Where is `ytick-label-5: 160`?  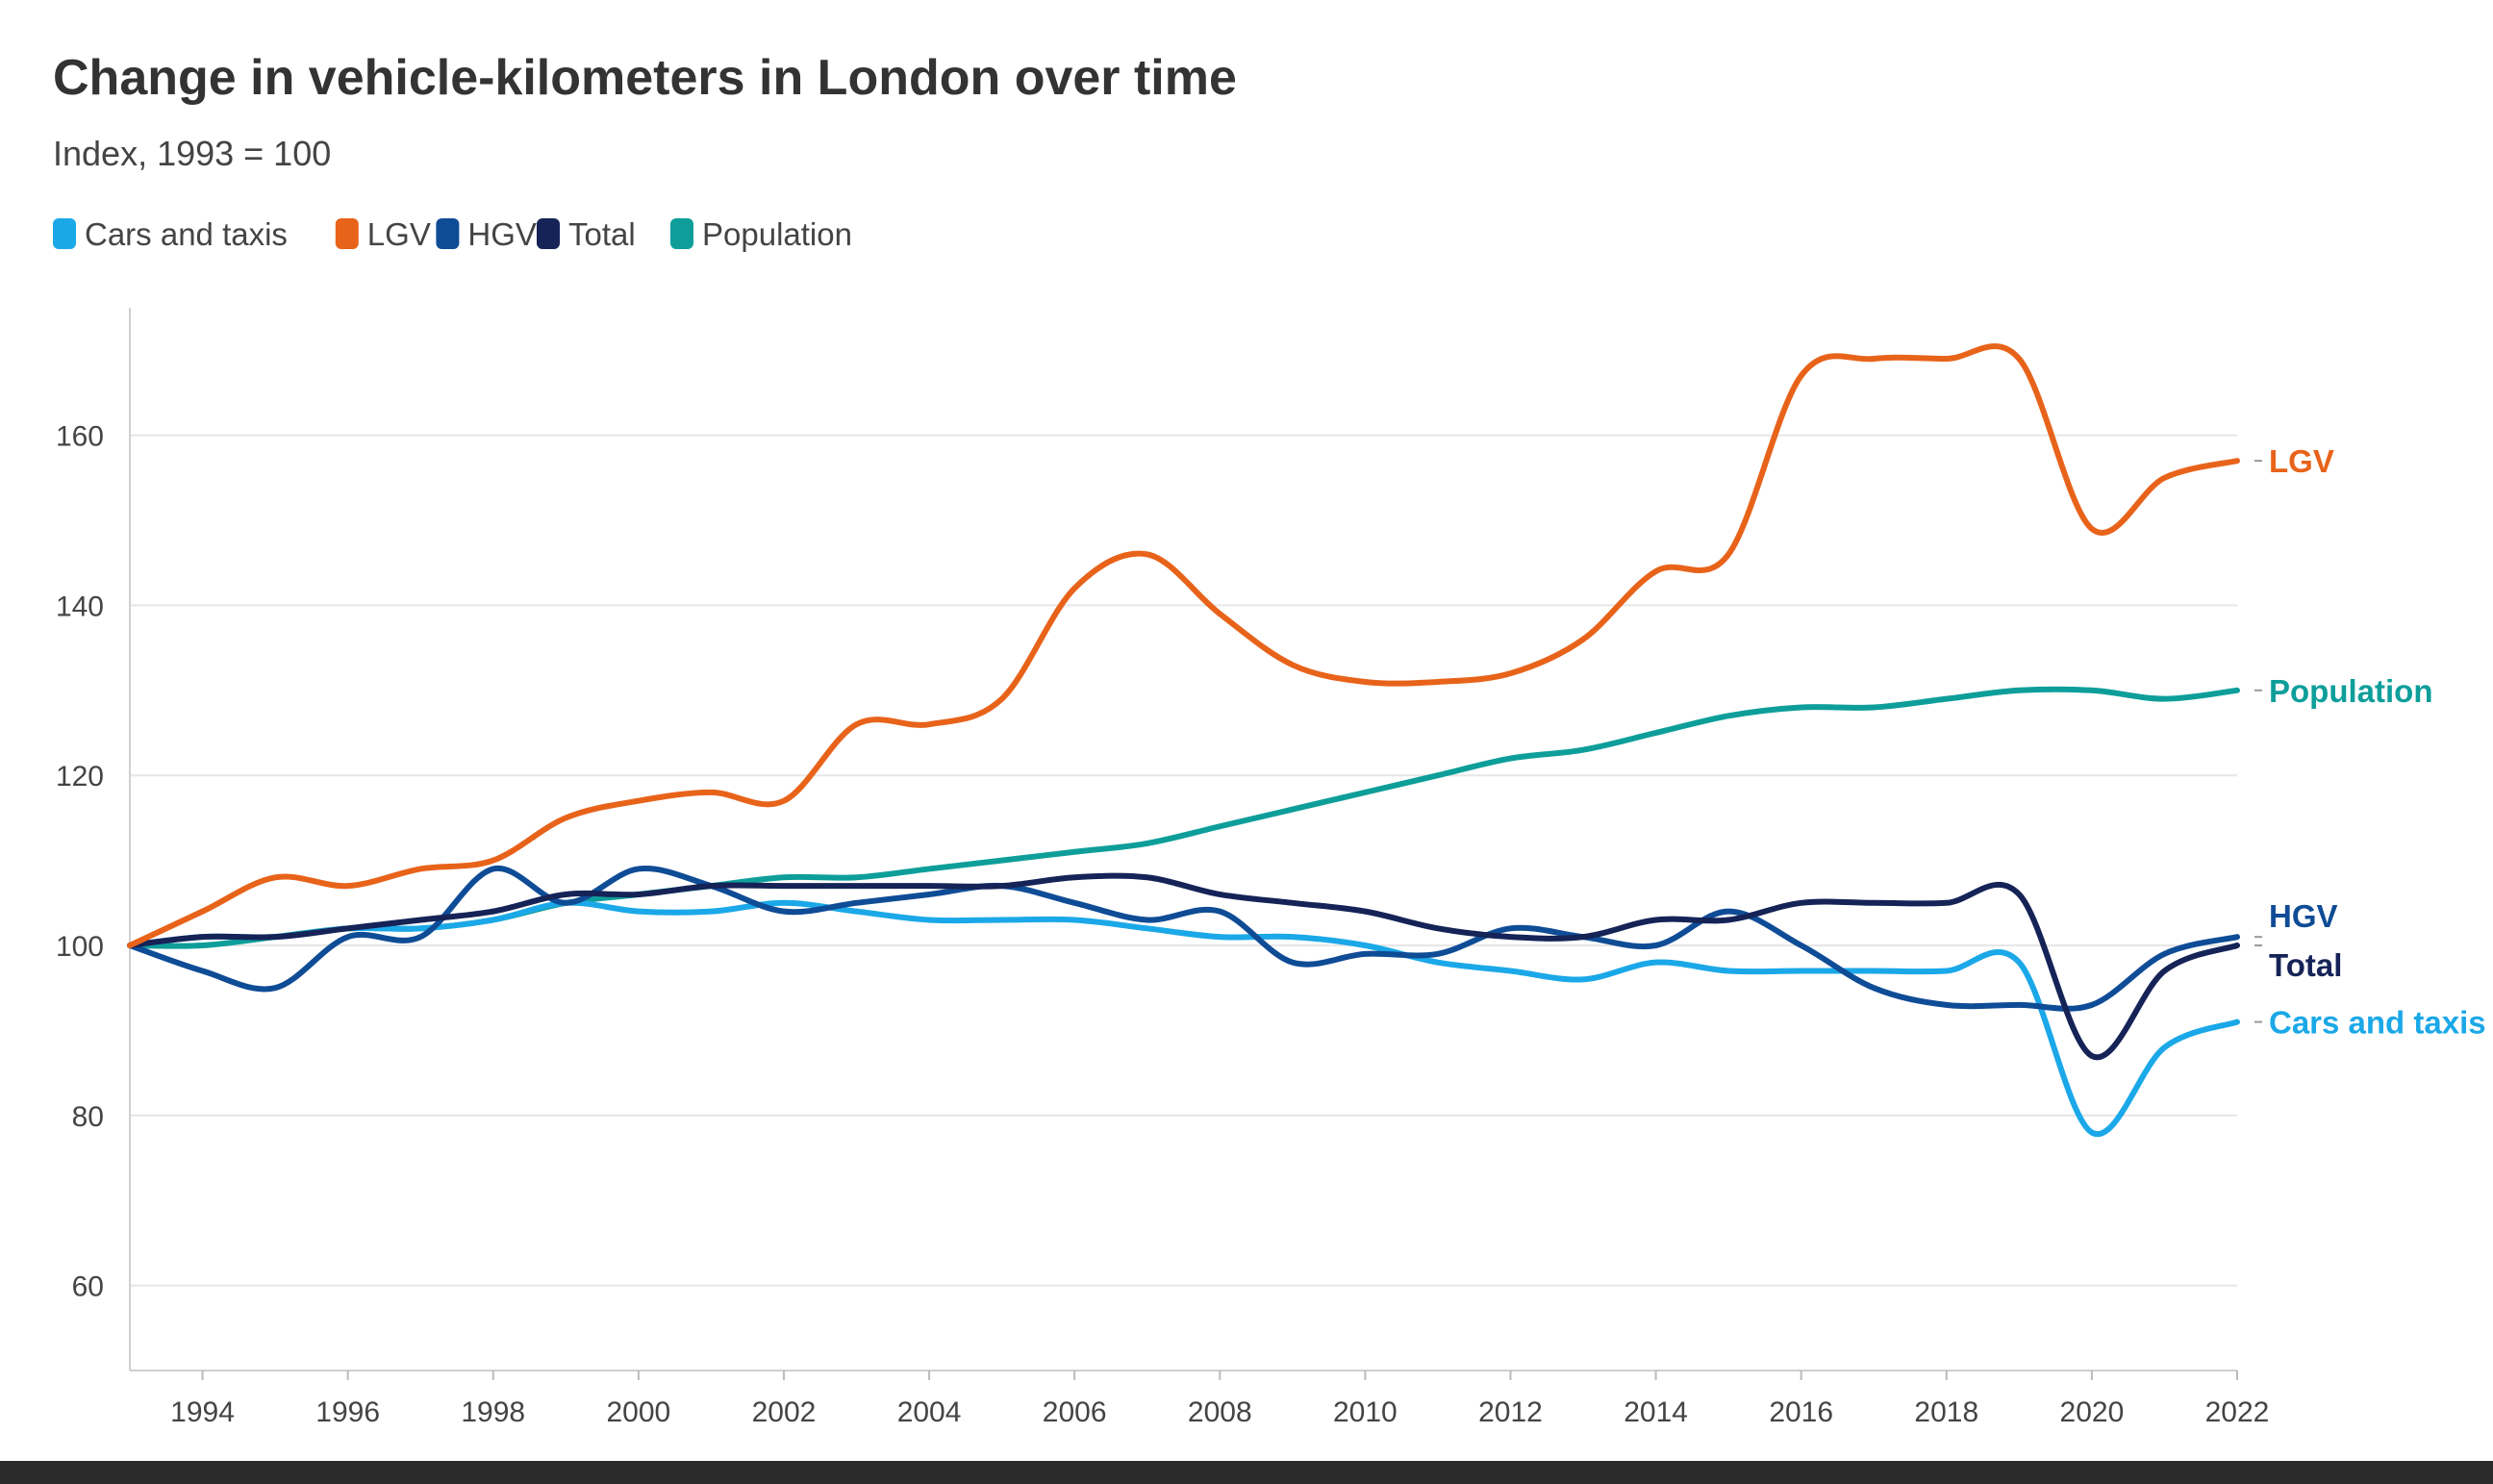
ytick-label-5: 160 is located at coordinates (80, 437).